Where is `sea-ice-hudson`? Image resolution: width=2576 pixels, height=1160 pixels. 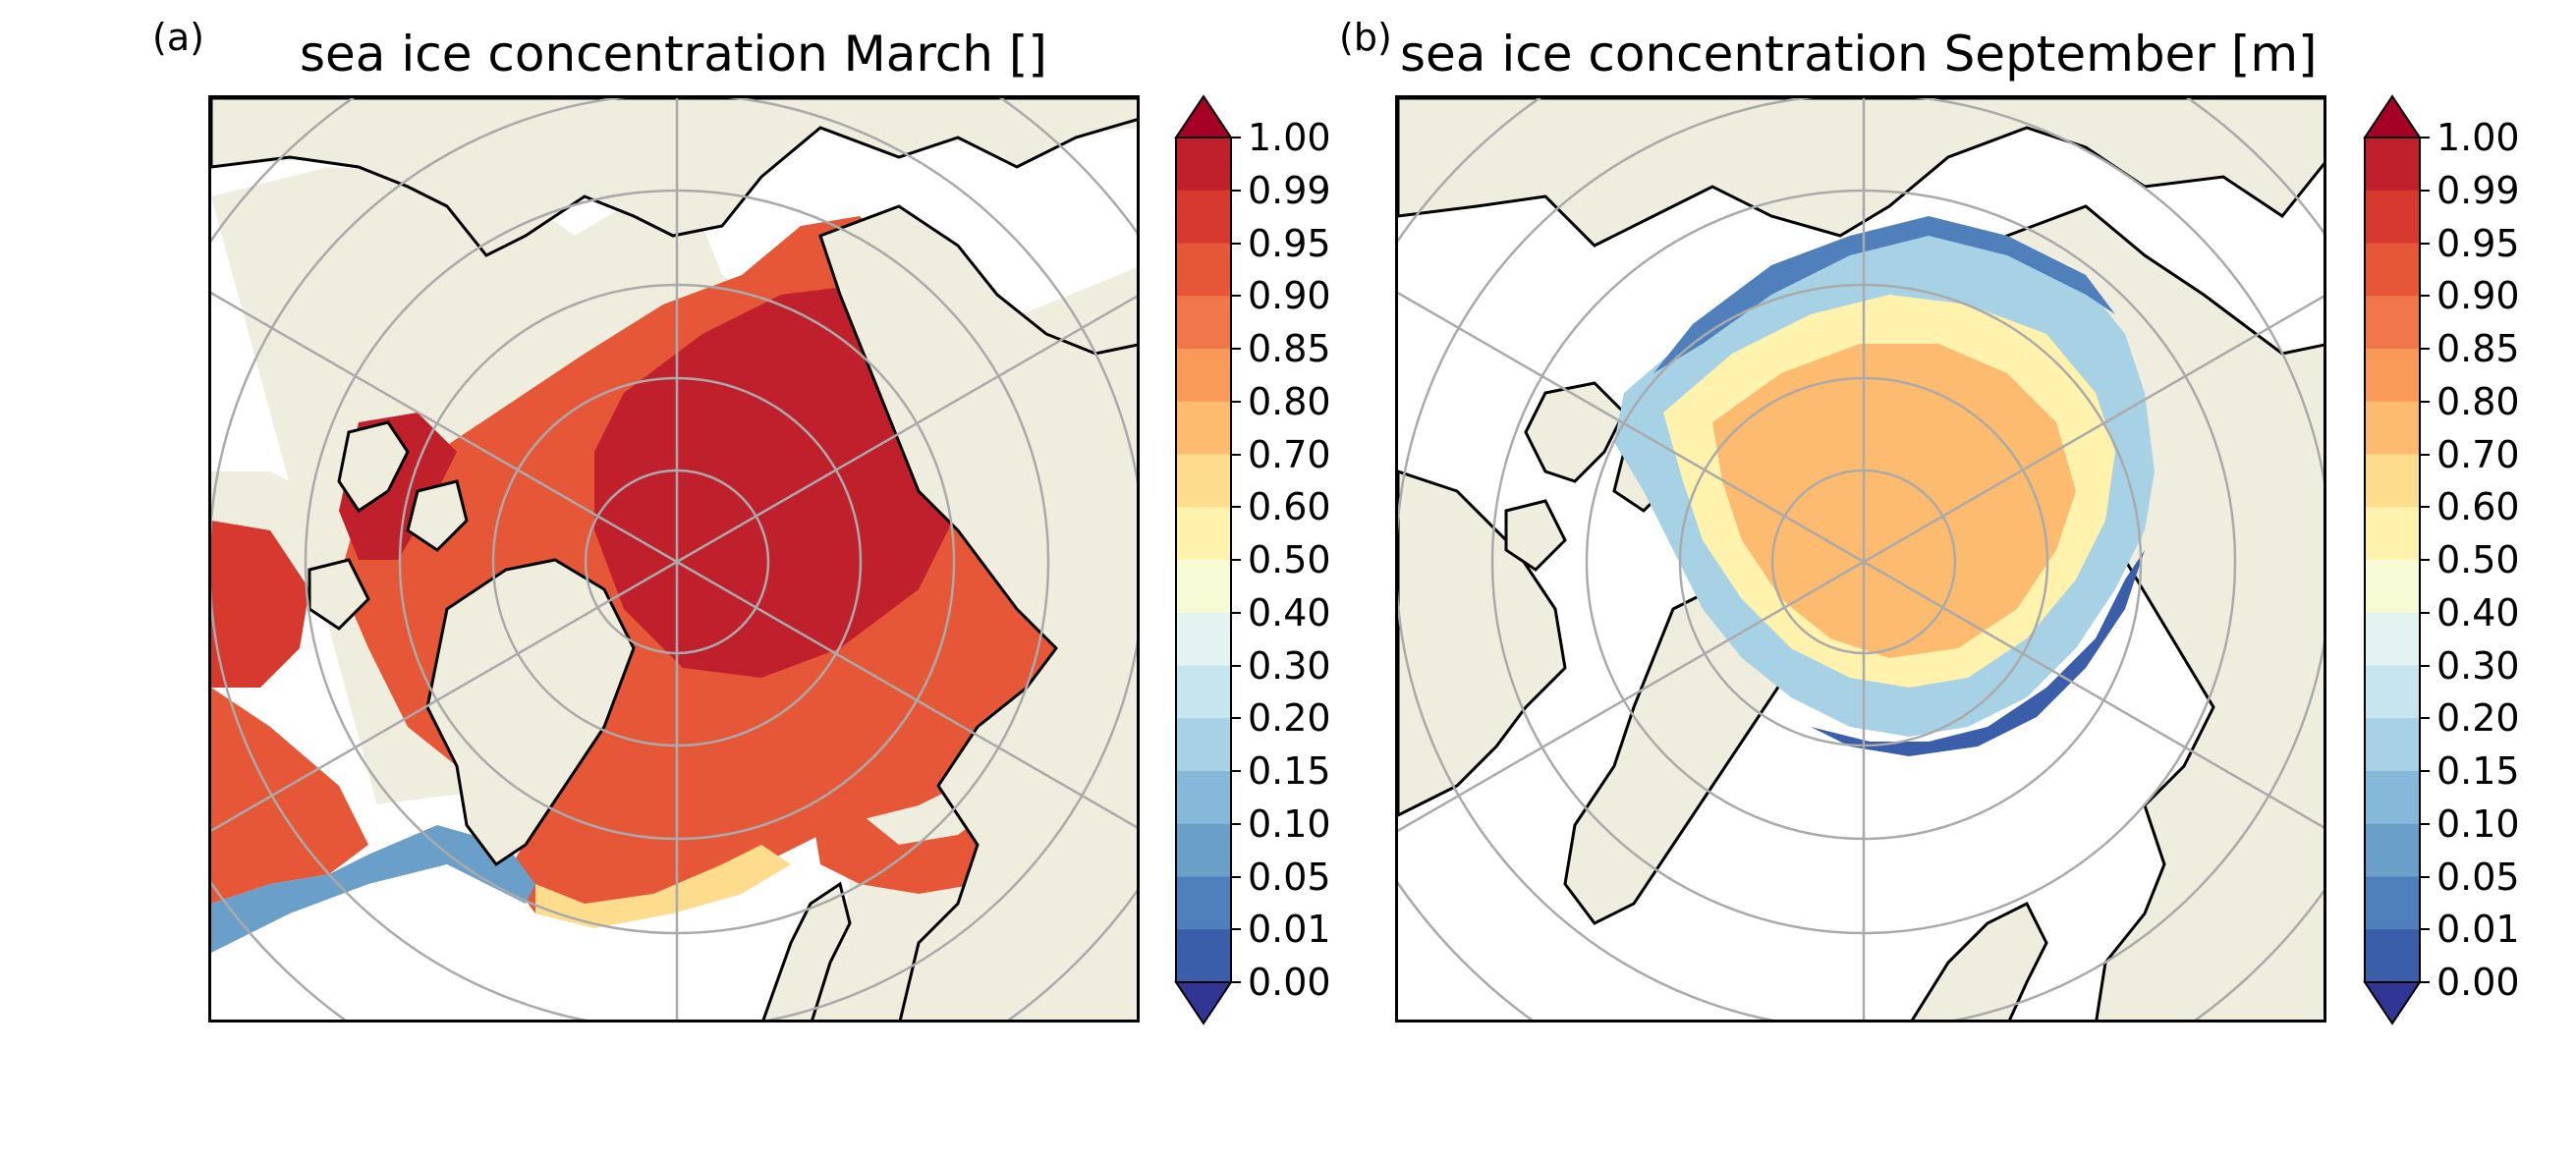 sea-ice-hudson is located at coordinates (260, 604).